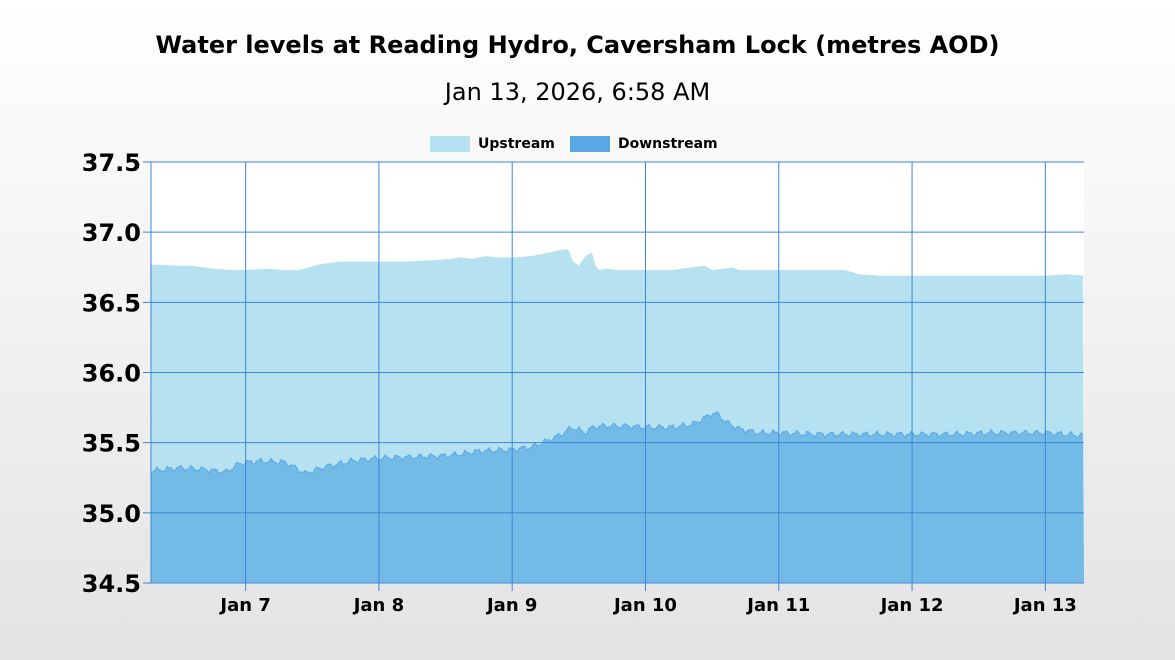 This screenshot has width=1175, height=660. Describe the element at coordinates (244, 605) in the screenshot. I see `x-tick-label: Jan 7` at that location.